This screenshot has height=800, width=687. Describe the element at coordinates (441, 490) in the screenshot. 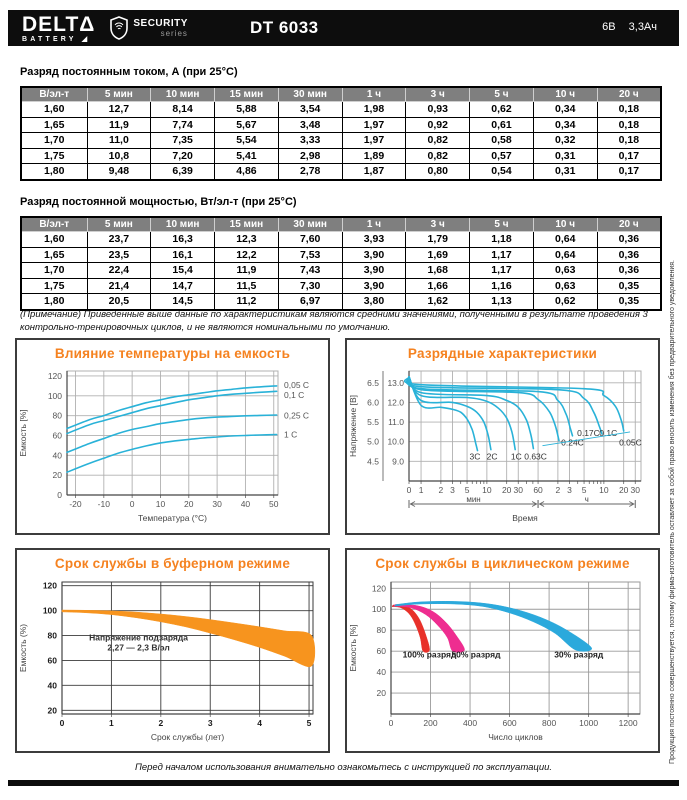

I see `svg-text: 2` at that location.